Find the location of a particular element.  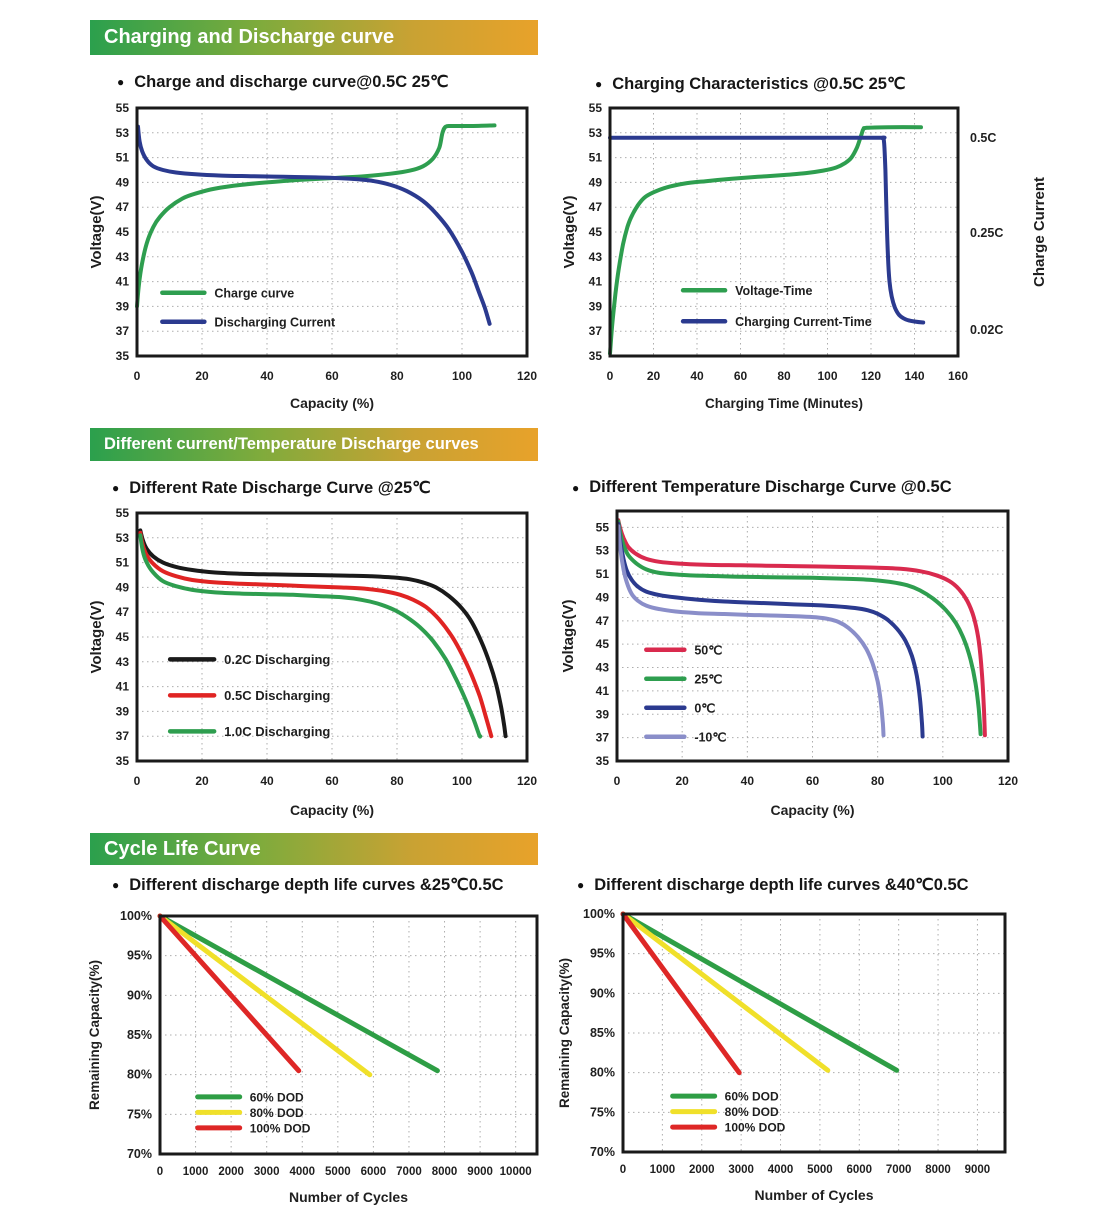

legend-label: -10℃ is located at coordinates (710, 737).